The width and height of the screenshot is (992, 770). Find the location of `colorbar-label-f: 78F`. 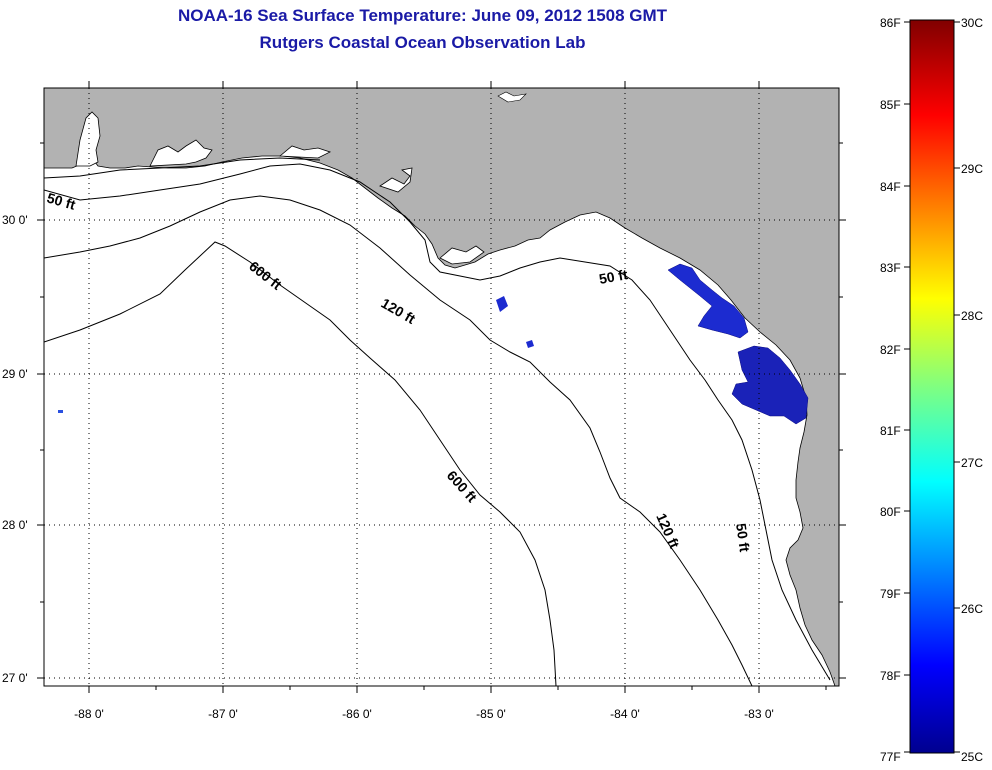

colorbar-label-f: 78F is located at coordinates (890, 676).